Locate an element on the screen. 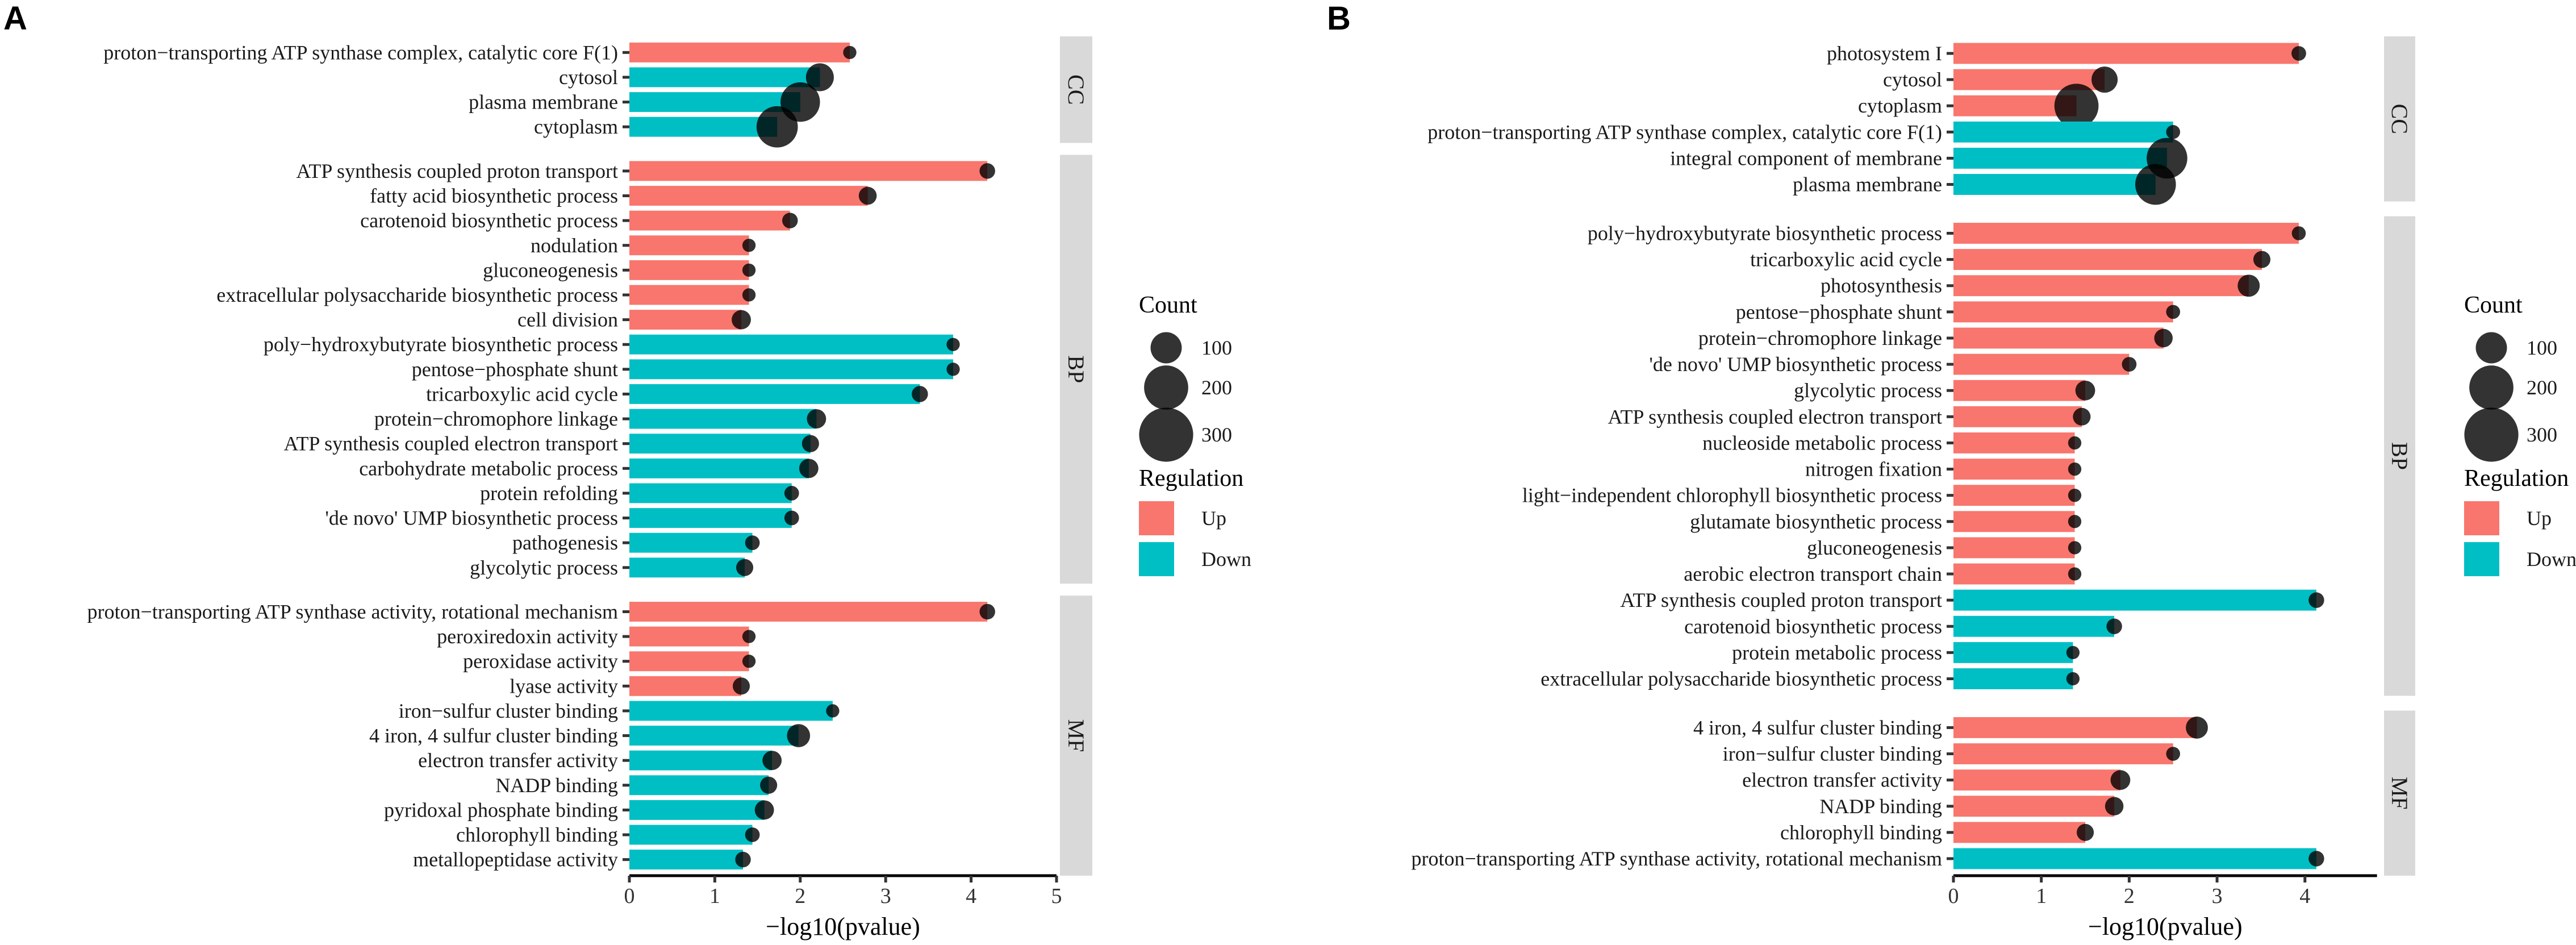 This screenshot has height=945, width=2576. x-tick-label: 4 is located at coordinates (971, 896).